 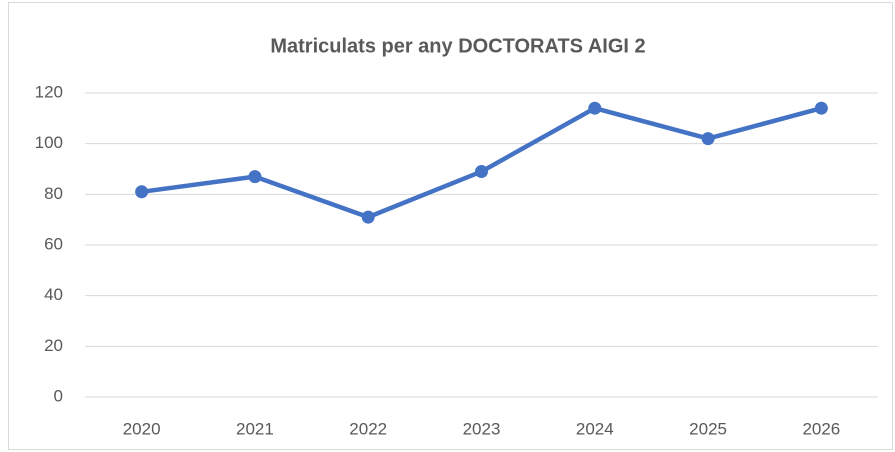 What do you see at coordinates (142, 428) in the screenshot?
I see `x-tick-label: 2020` at bounding box center [142, 428].